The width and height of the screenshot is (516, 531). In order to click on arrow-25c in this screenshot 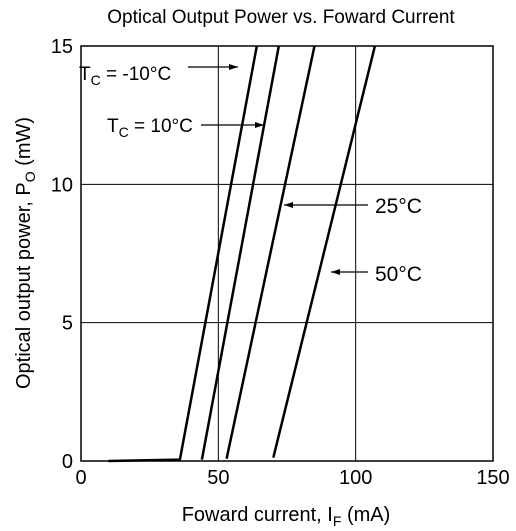, I will do `click(326, 205)`.